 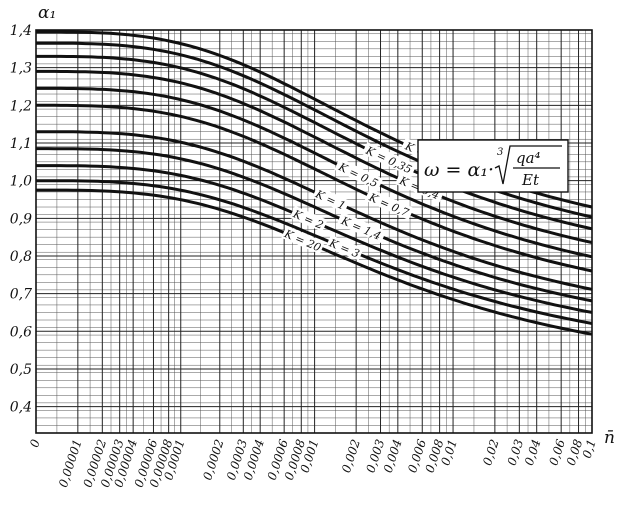 I want to click on y-tick-label: 1,1, so click(x=21, y=144).